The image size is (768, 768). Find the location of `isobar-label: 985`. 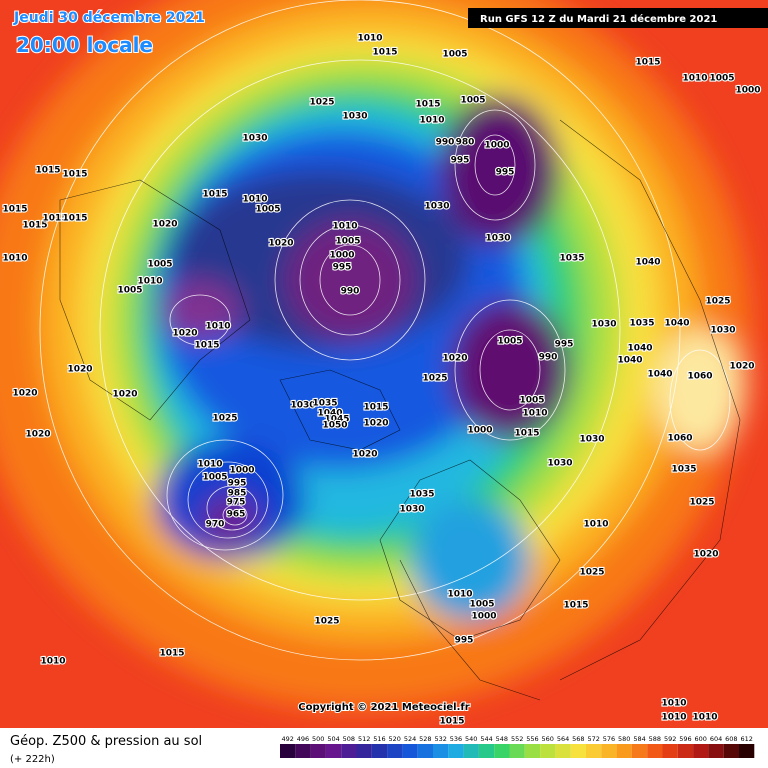

isobar-label: 985 is located at coordinates (237, 494).